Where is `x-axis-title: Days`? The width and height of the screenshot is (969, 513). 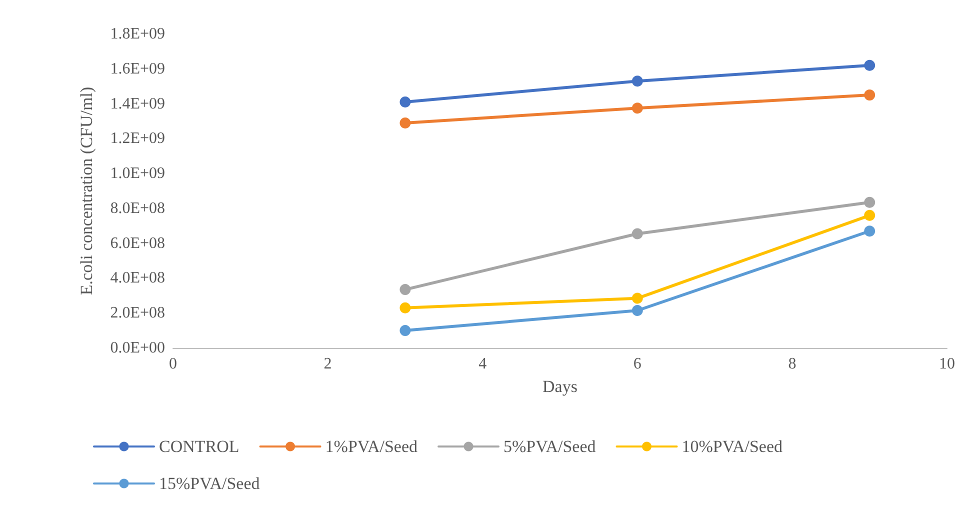 x-axis-title: Days is located at coordinates (560, 386).